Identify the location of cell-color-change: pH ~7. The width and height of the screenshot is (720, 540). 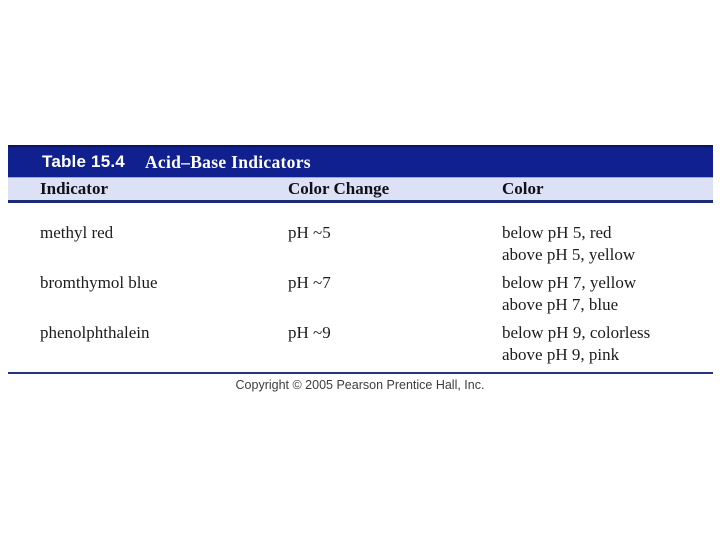
(309, 282).